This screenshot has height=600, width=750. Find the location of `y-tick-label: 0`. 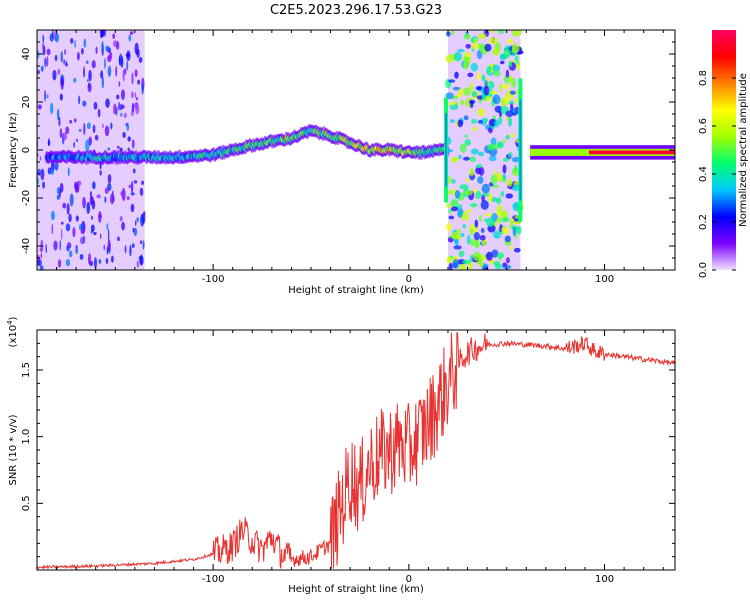

y-tick-label: 0 is located at coordinates (26, 150).